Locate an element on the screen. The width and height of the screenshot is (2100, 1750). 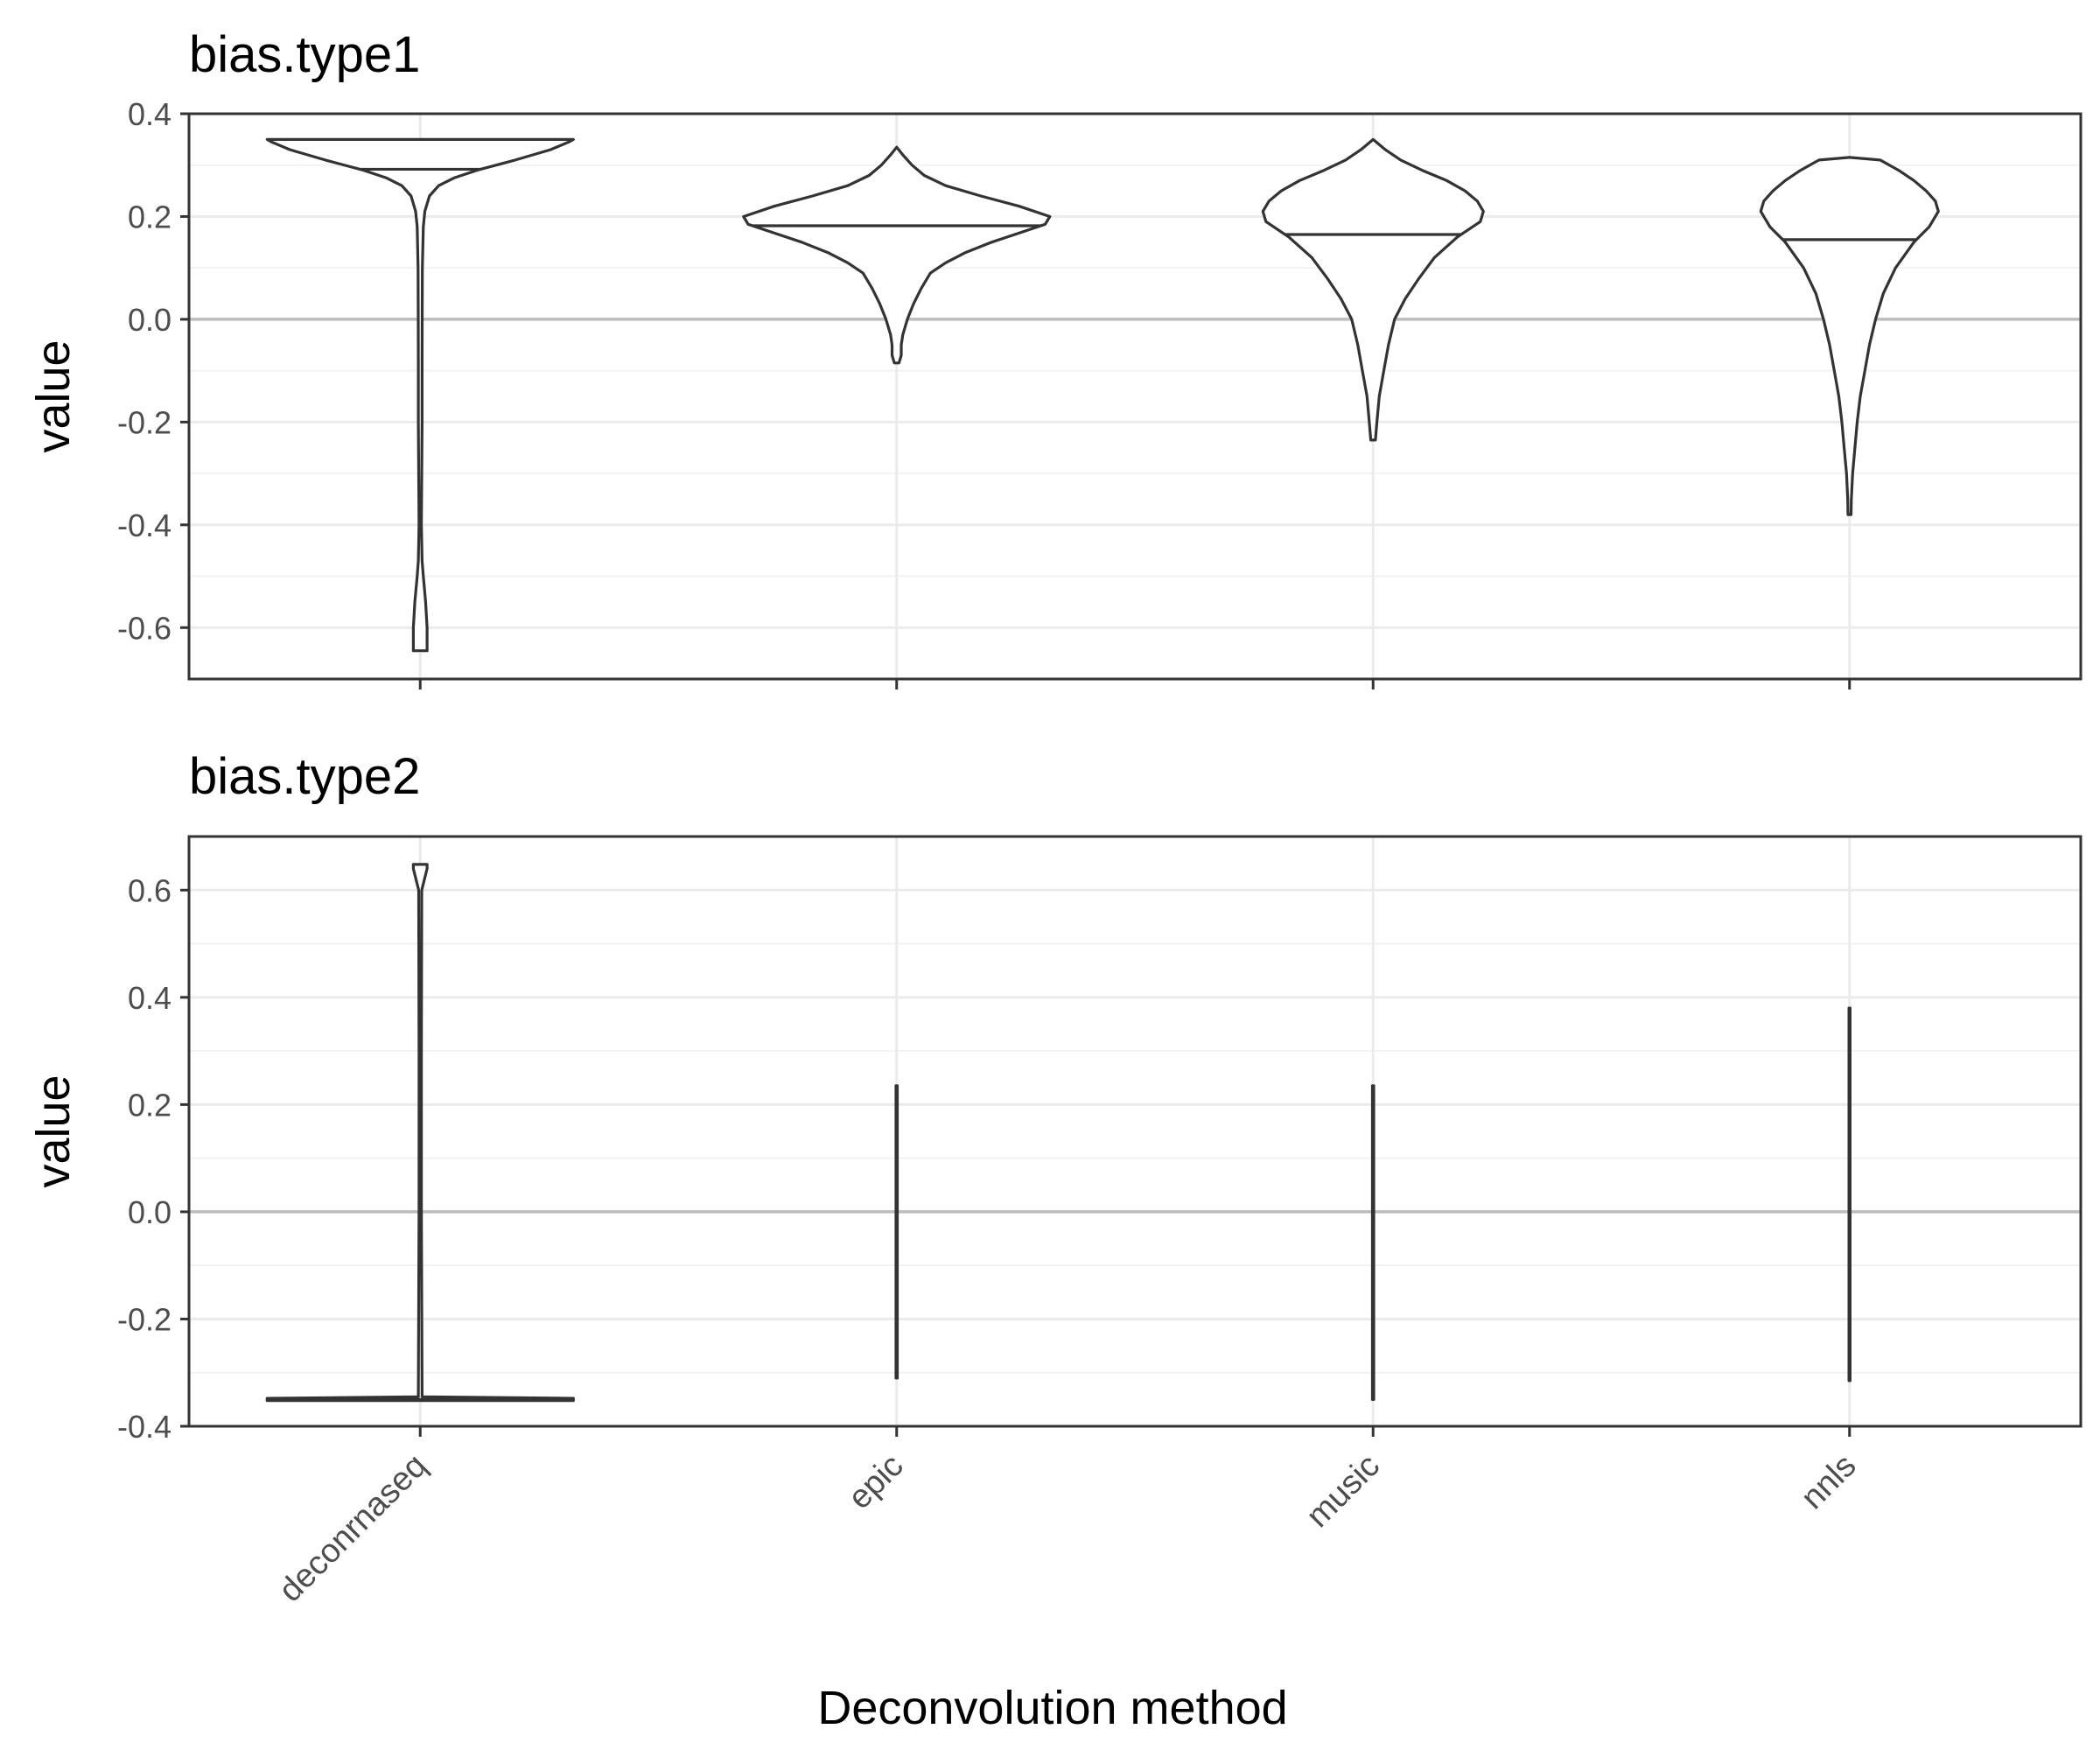
x-tick-label-music: music is located at coordinates (1343, 1491).